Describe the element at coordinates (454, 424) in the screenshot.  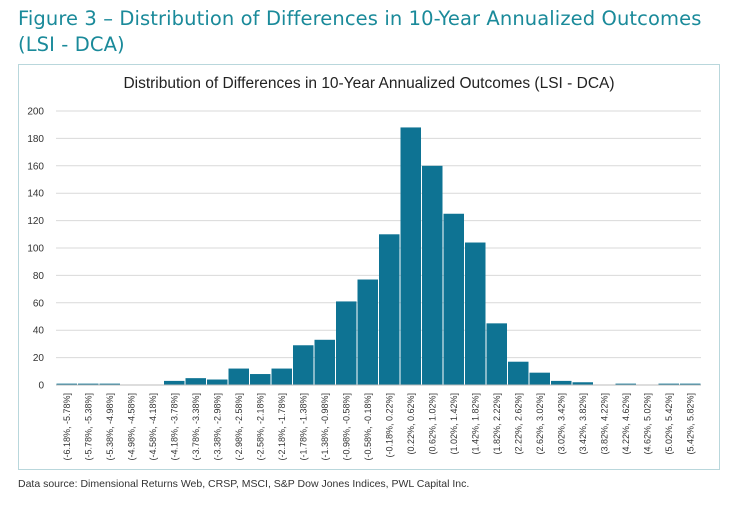
I see `x-tick-label: (1.02%, 1.42%]` at that location.